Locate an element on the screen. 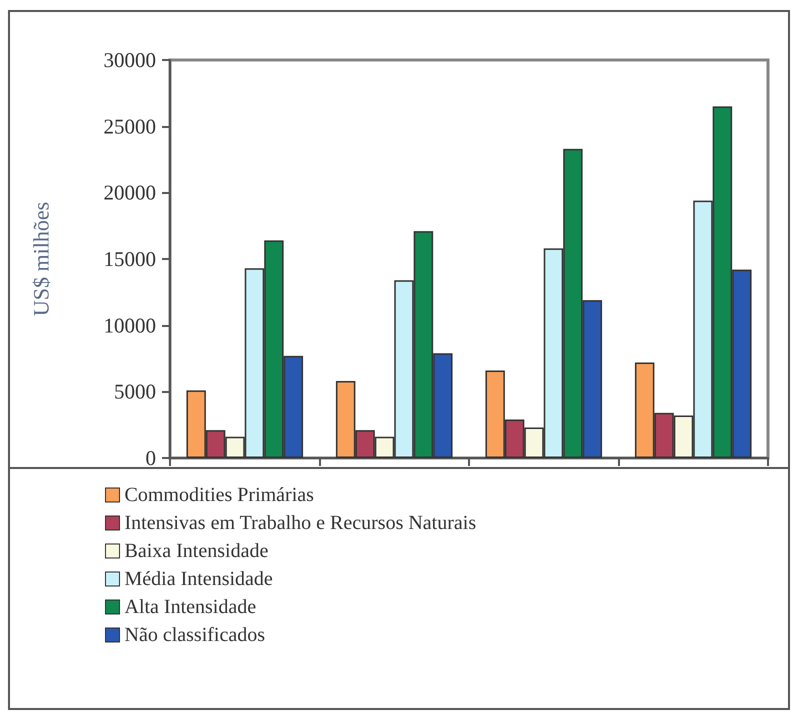 The width and height of the screenshot is (800, 714). legend-label: Intensivas em Trabalho e Recursos Naturais is located at coordinates (300, 523).